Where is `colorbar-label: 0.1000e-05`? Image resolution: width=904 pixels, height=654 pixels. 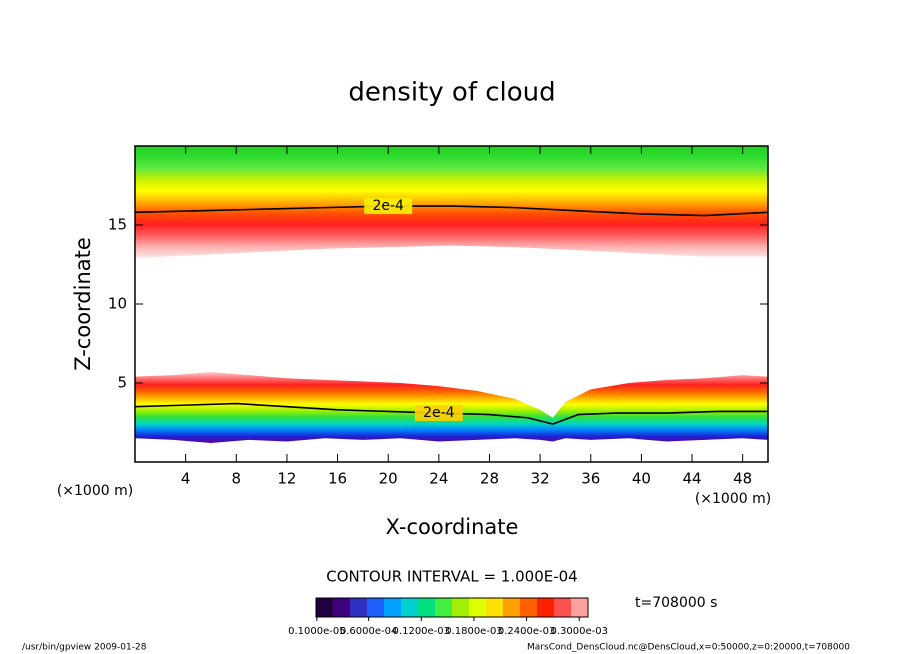 colorbar-label: 0.1000e-05 is located at coordinates (316, 631).